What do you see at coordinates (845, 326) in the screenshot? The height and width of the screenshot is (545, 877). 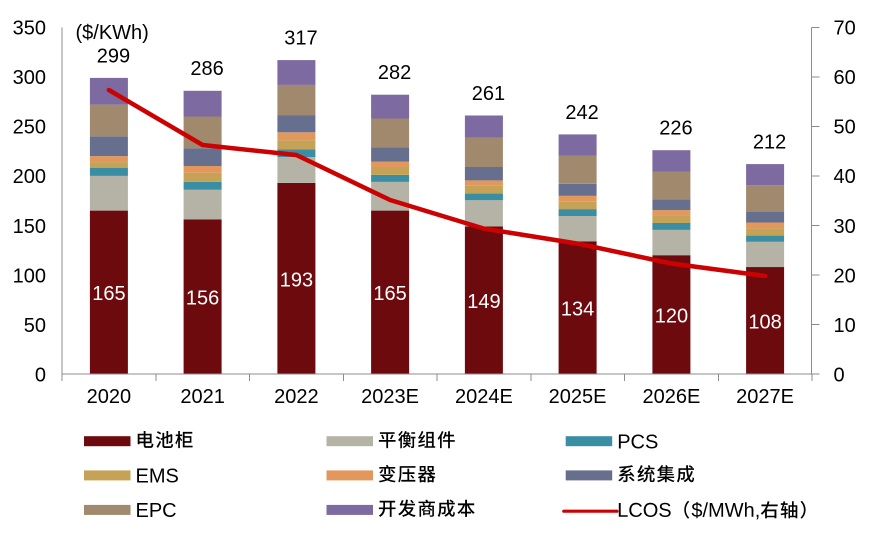 I see `svg-text: 10` at bounding box center [845, 326].